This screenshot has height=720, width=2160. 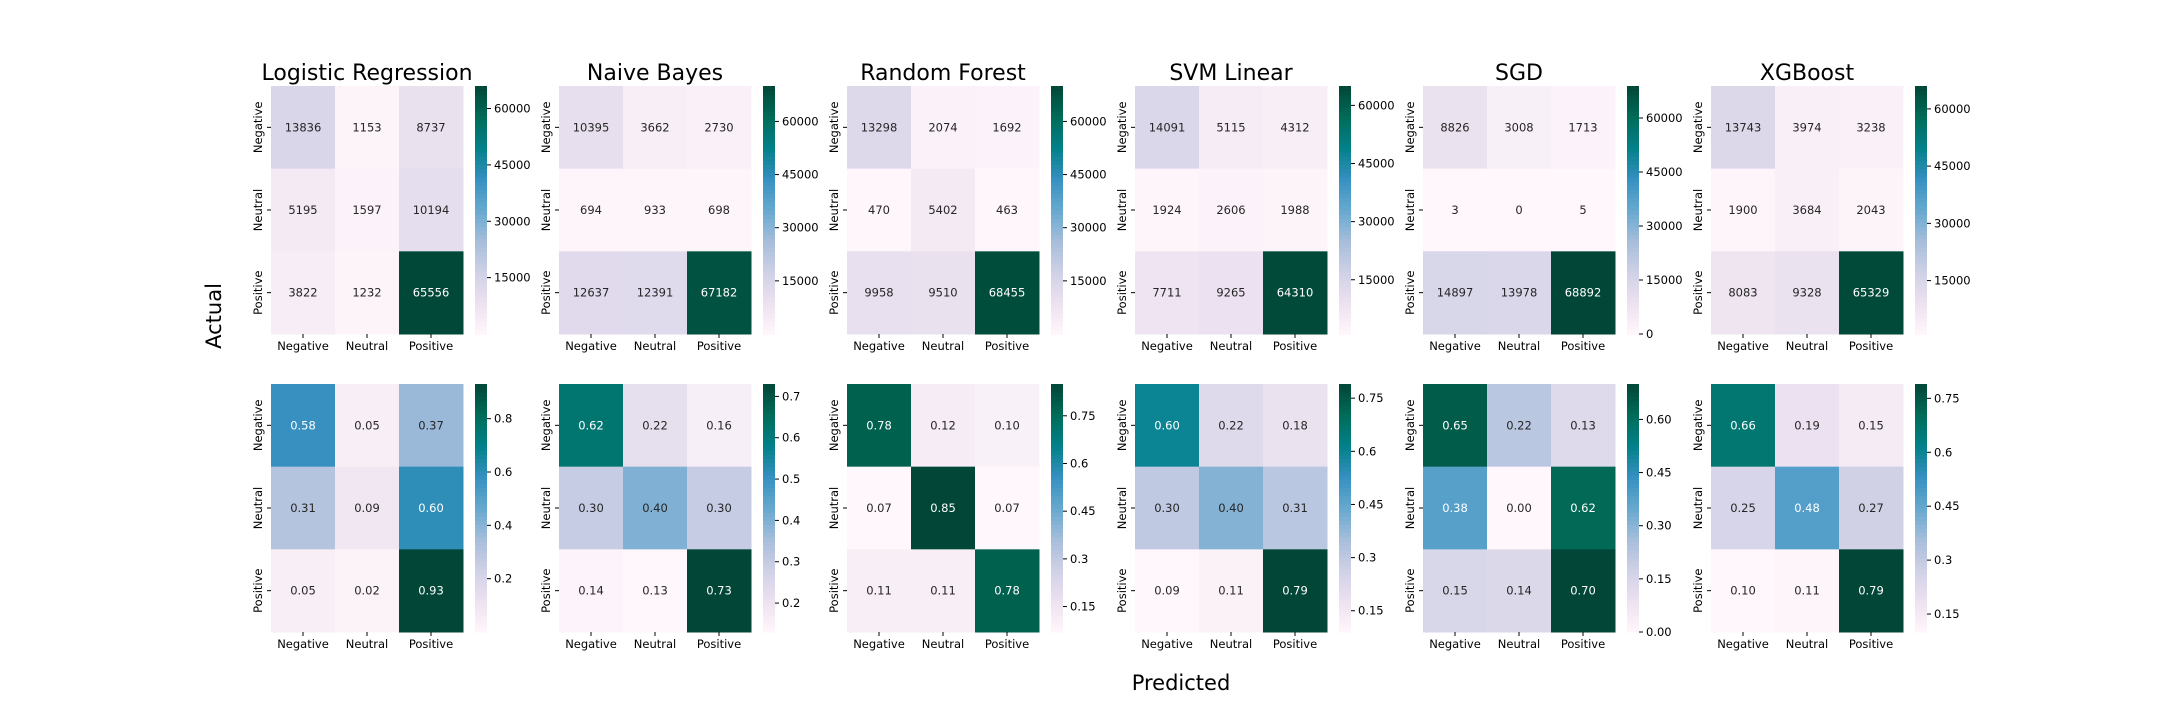 I want to click on cell-value-label: 0.38, so click(x=1455, y=508).